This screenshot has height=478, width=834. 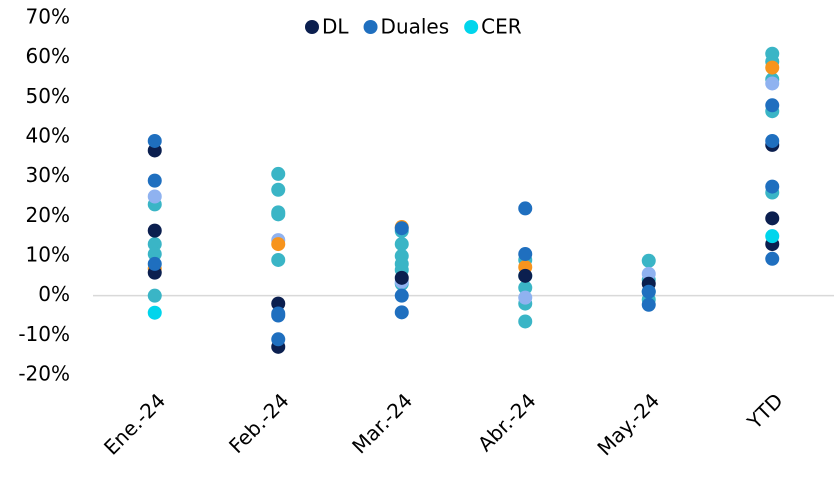 What do you see at coordinates (48, 56) in the screenshot?
I see `y-tick-label: 60%` at bounding box center [48, 56].